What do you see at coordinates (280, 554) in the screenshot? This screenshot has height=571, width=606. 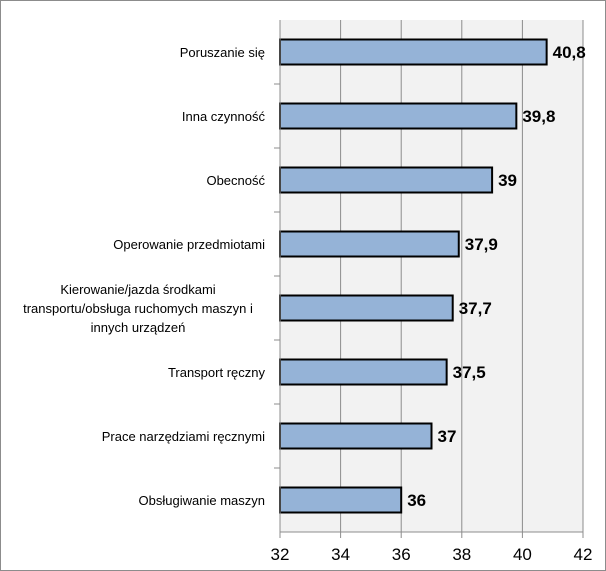 I see `x-tick-label: 32` at bounding box center [280, 554].